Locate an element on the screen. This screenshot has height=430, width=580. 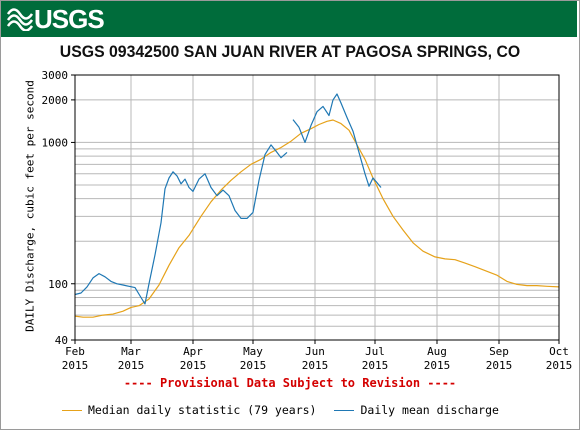
legend-label-median: Median daily statistic (79 years) is located at coordinates (202, 410).